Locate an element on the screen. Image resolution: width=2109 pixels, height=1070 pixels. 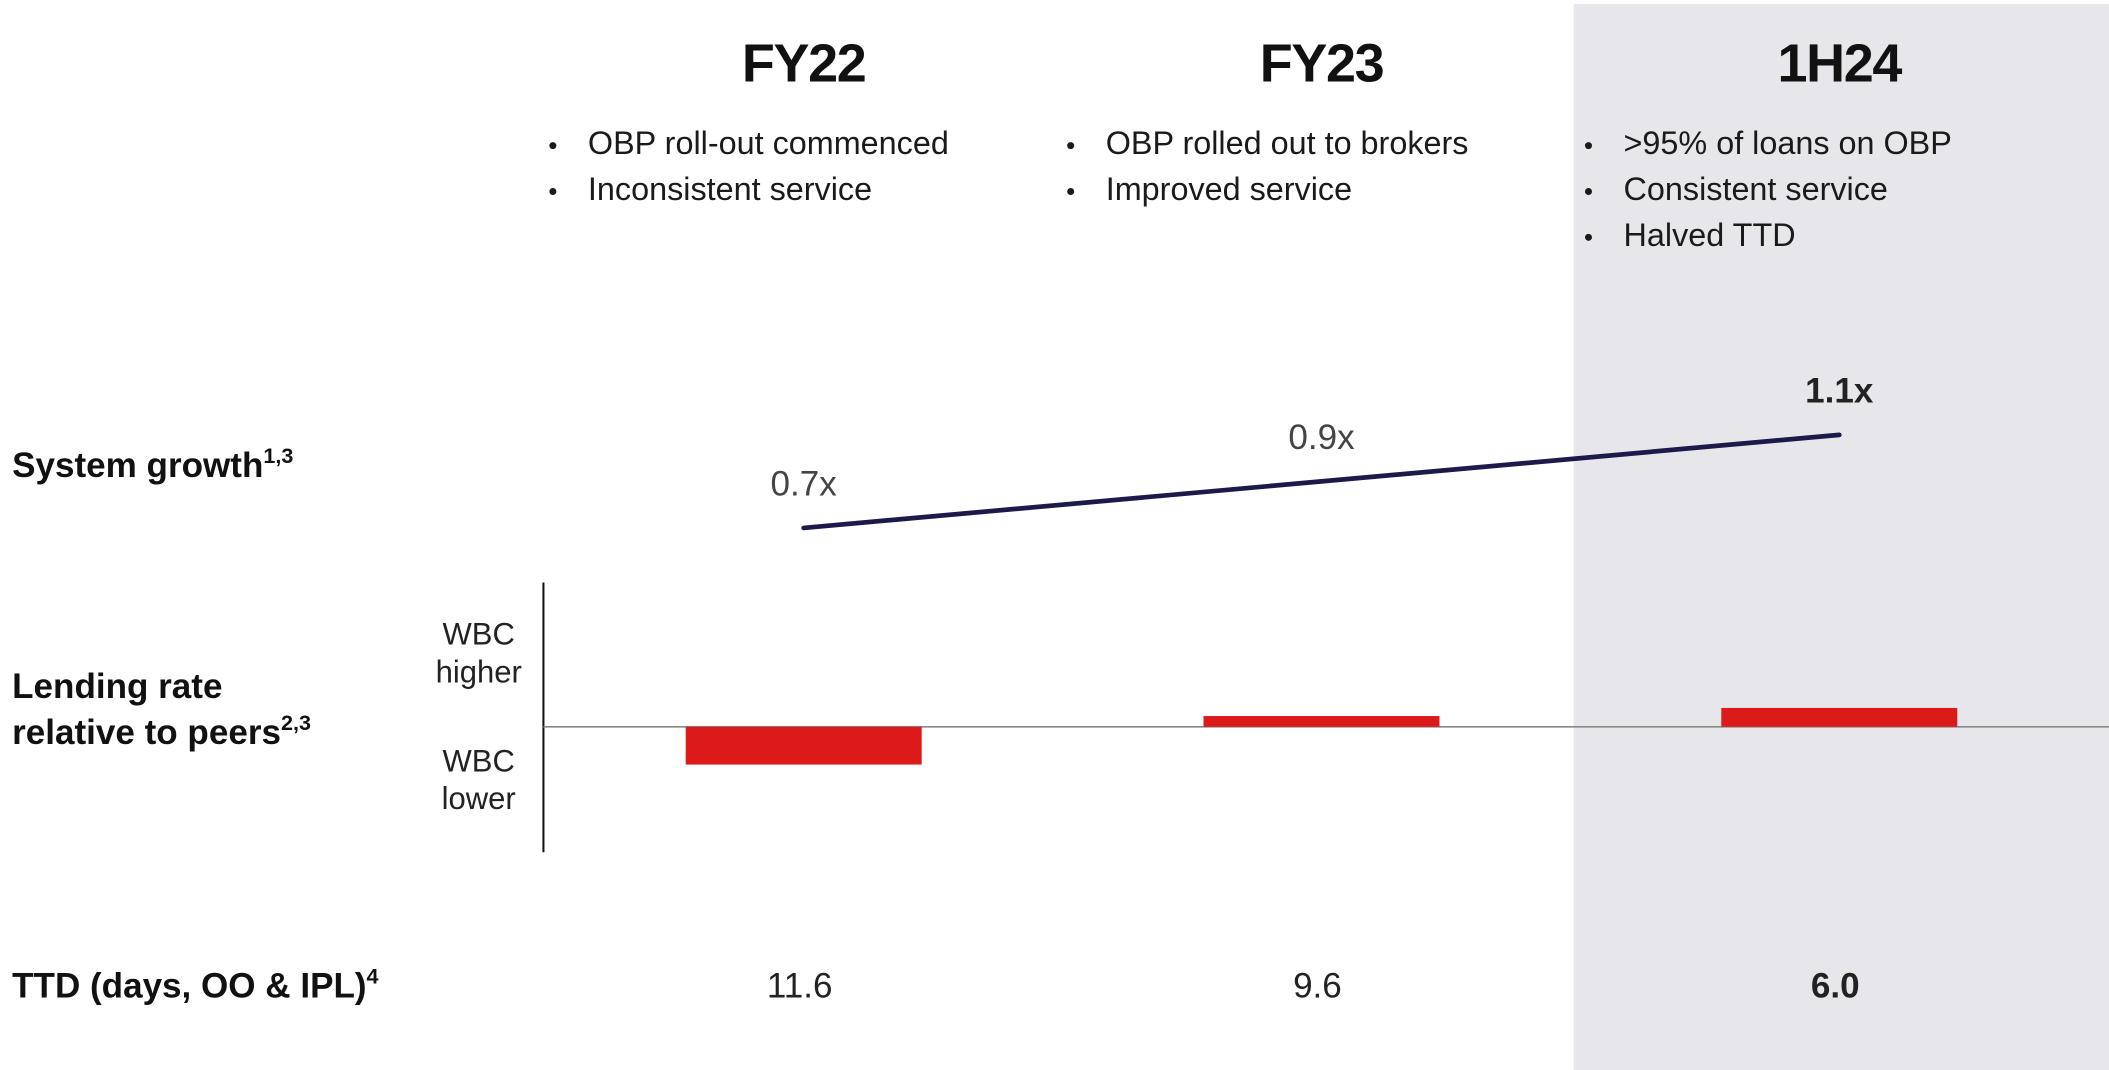
bullet-text: OBP roll-out commenced is located at coordinates (768, 143).